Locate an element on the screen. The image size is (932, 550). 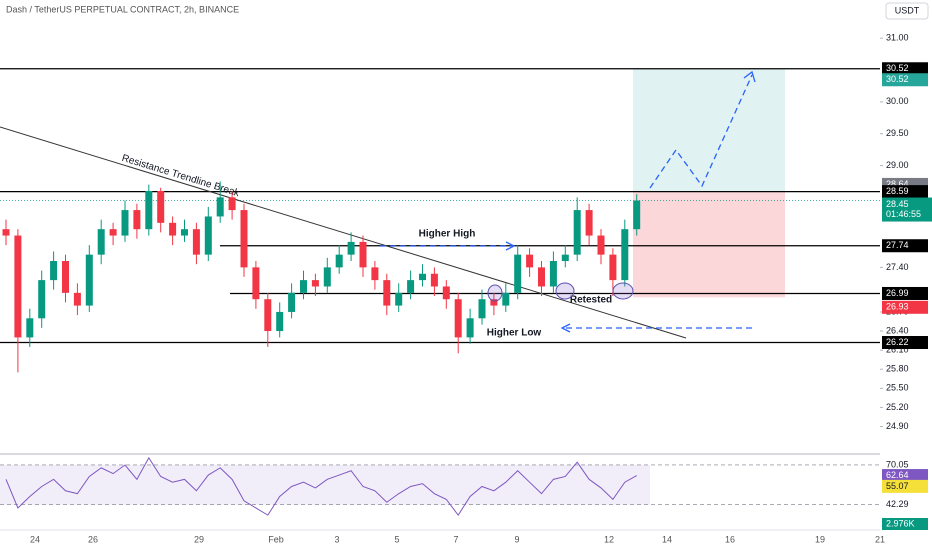
last-tag-bg is located at coordinates (907, 209).